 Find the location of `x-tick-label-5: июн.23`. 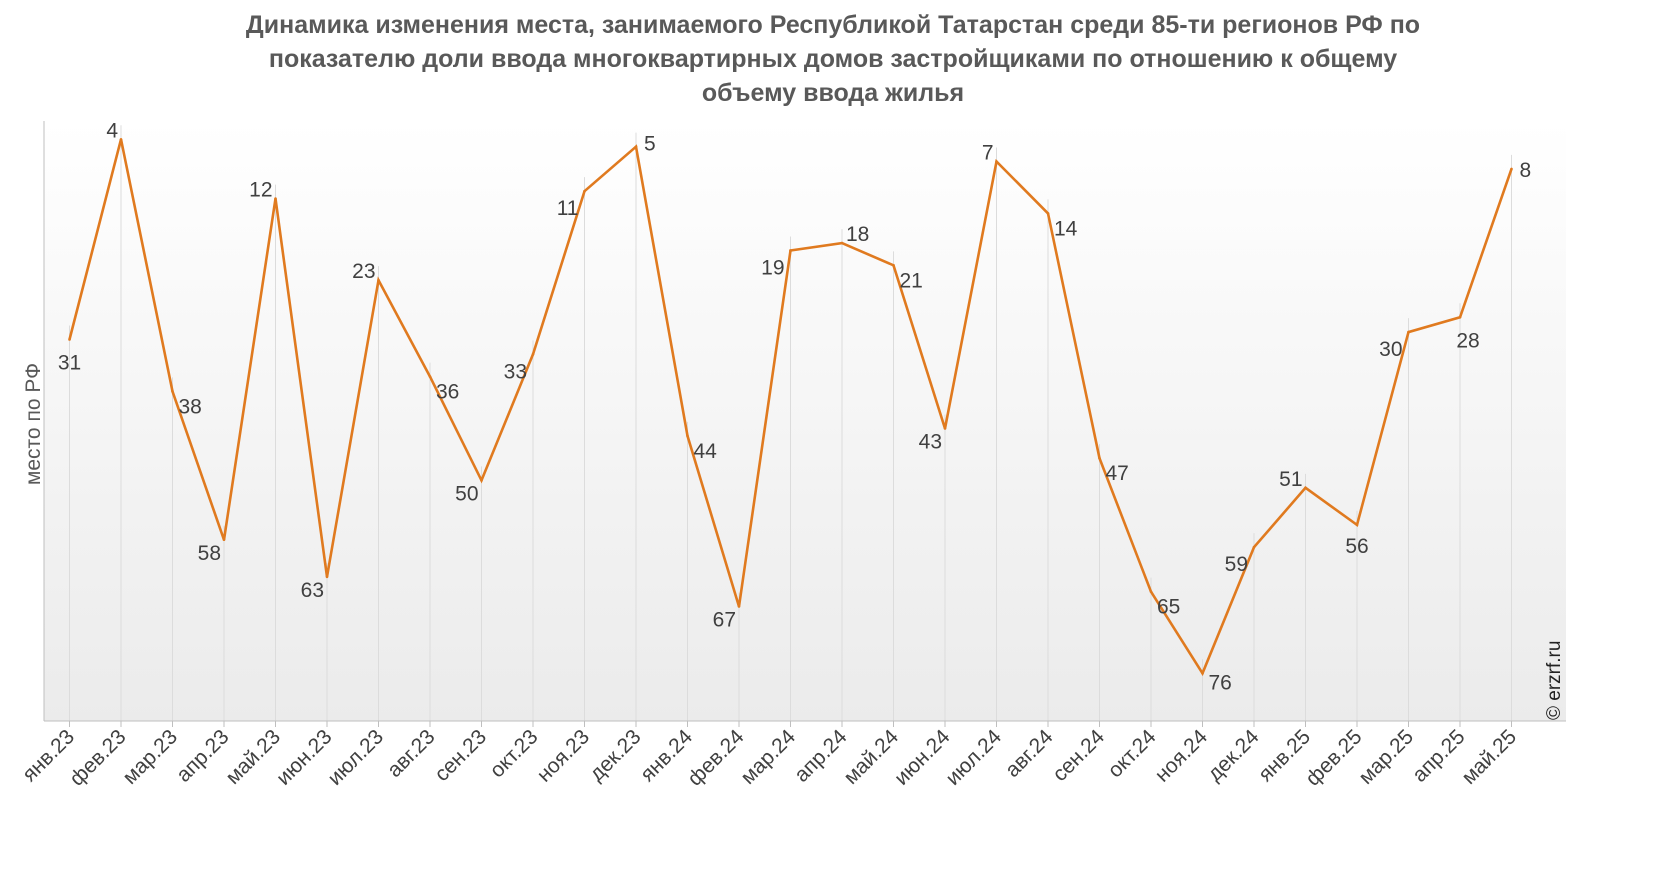

x-tick-label-5: июн.23 is located at coordinates (304, 757).